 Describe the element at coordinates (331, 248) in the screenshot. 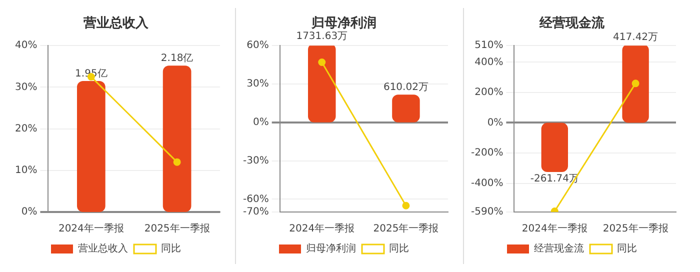

I see `legend-label: 归母净利润` at that location.